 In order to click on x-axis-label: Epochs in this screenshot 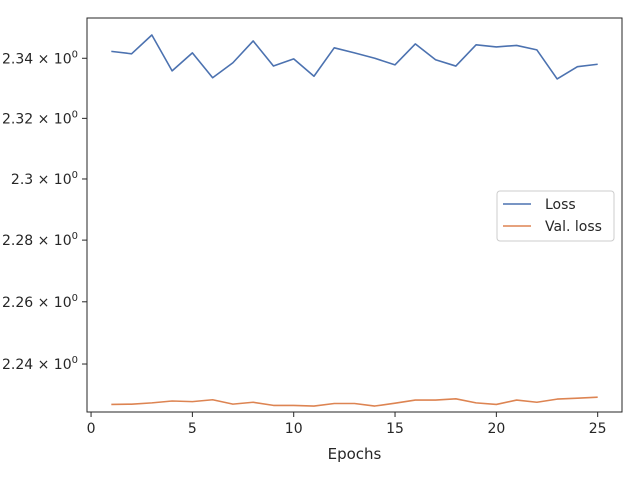, I will do `click(355, 454)`.